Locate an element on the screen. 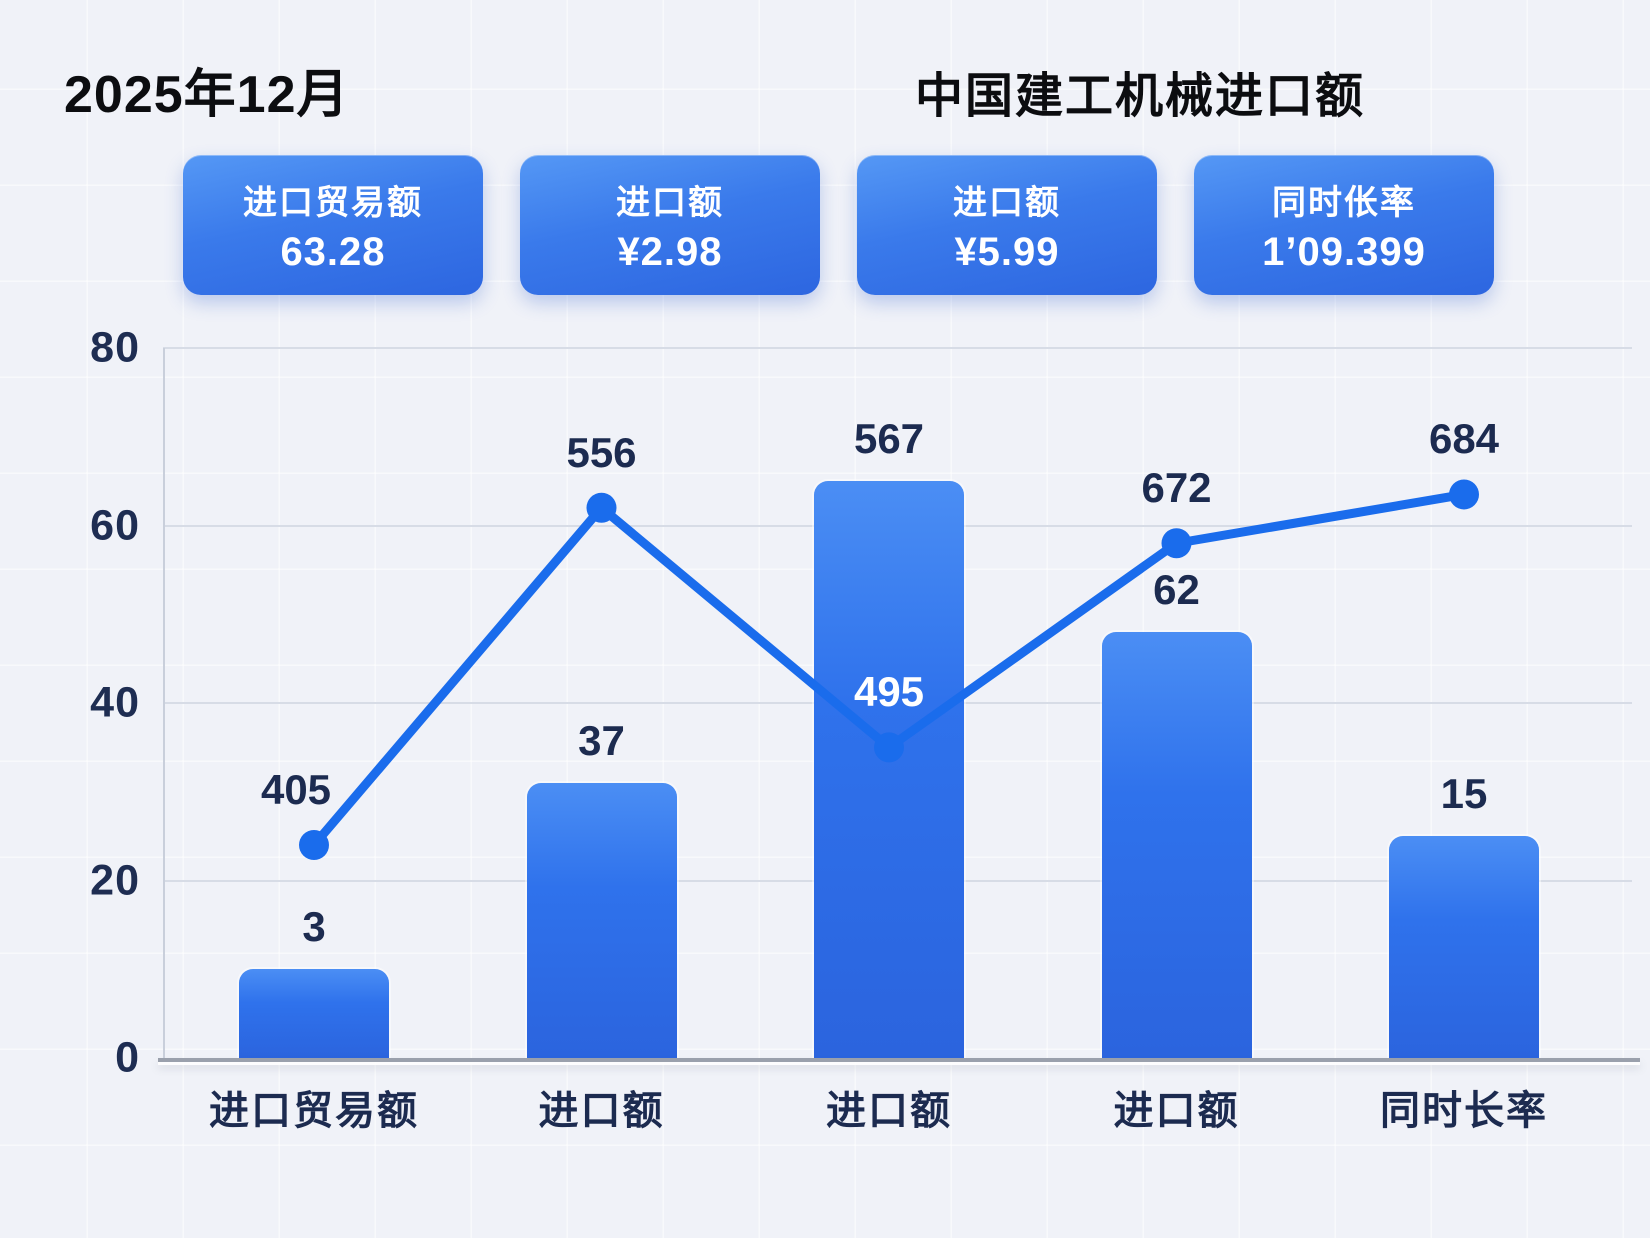 This screenshot has height=1238, width=1650. y-axis-line is located at coordinates (164, 703).